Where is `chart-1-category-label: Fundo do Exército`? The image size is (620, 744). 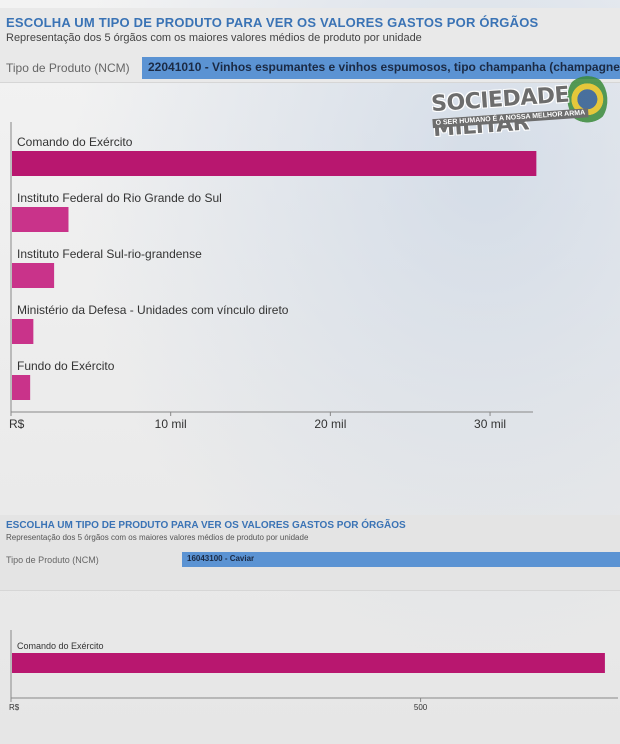 chart-1-category-label: Fundo do Exército is located at coordinates (66, 366).